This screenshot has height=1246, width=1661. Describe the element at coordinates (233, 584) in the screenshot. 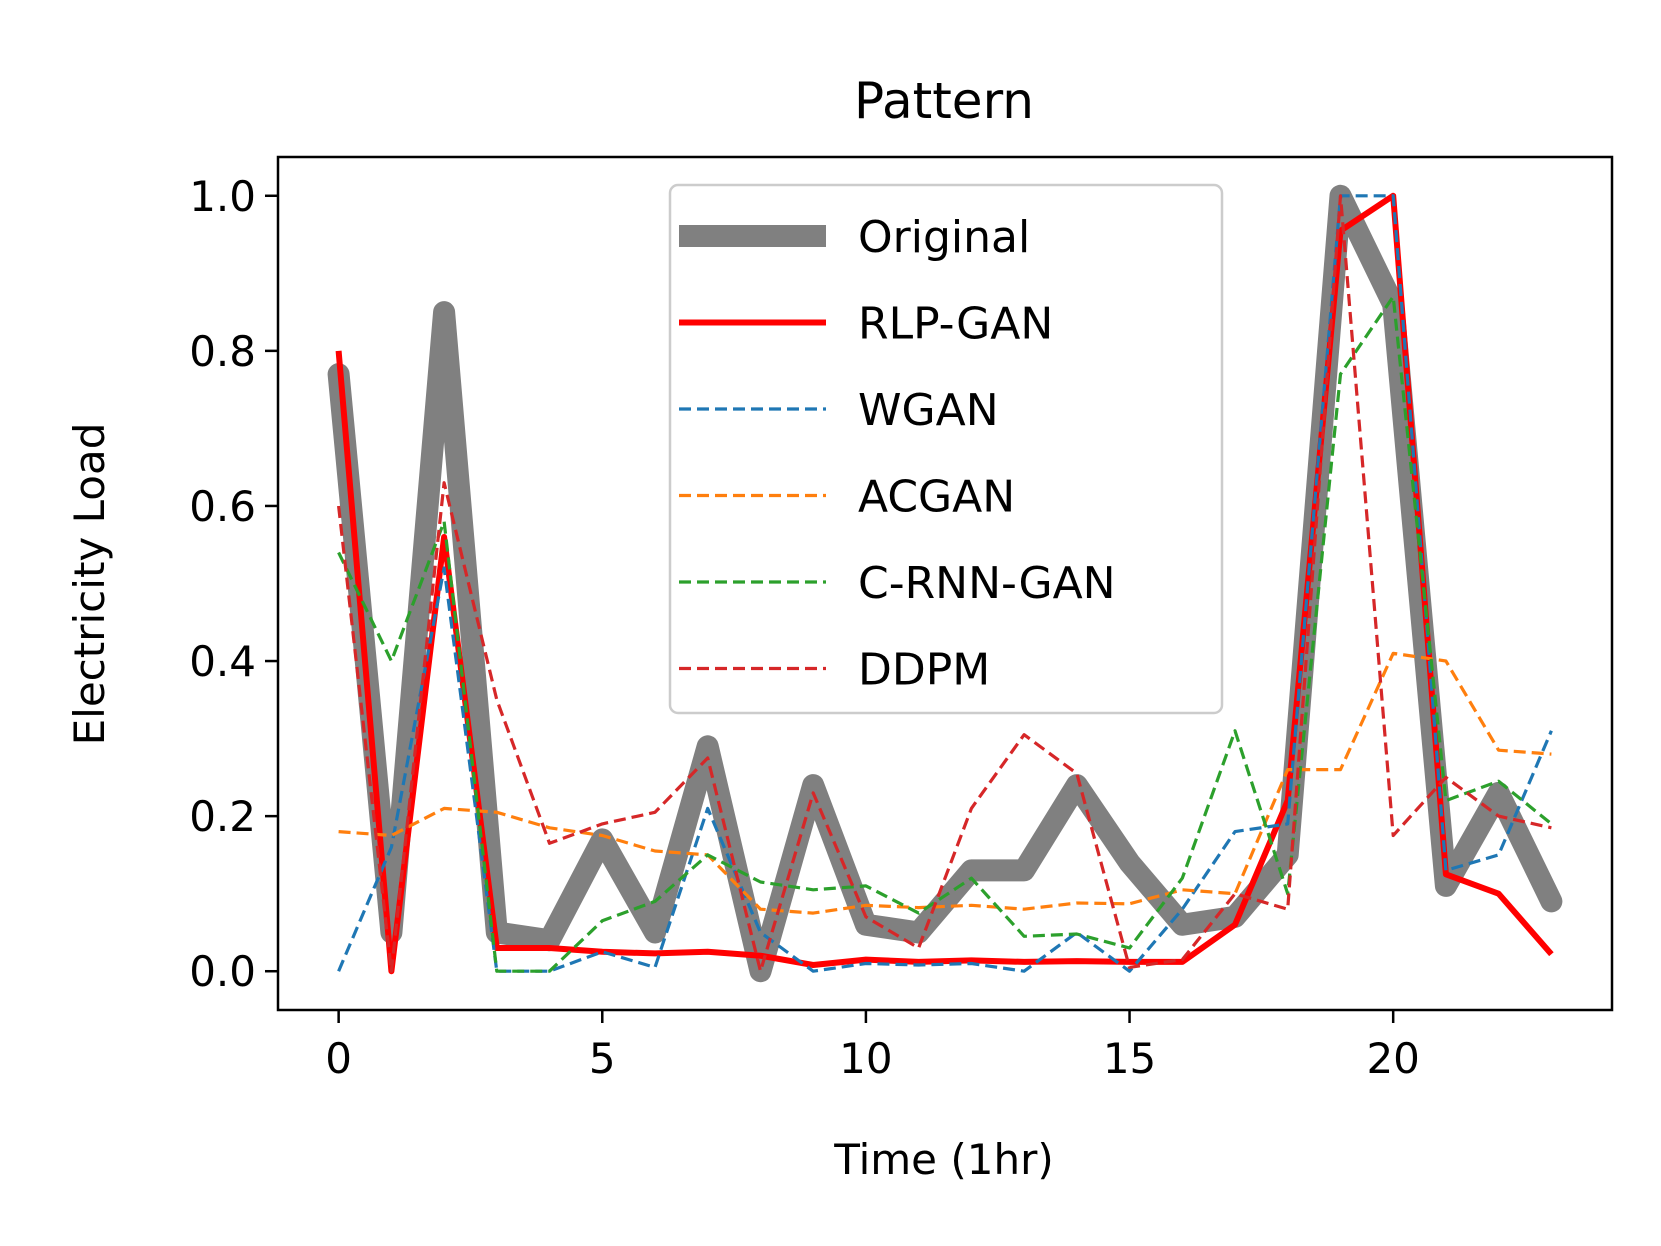

I see `y-axis-ticks: 0.0 0.2 0.4 0.6 0.8 1.0` at that location.